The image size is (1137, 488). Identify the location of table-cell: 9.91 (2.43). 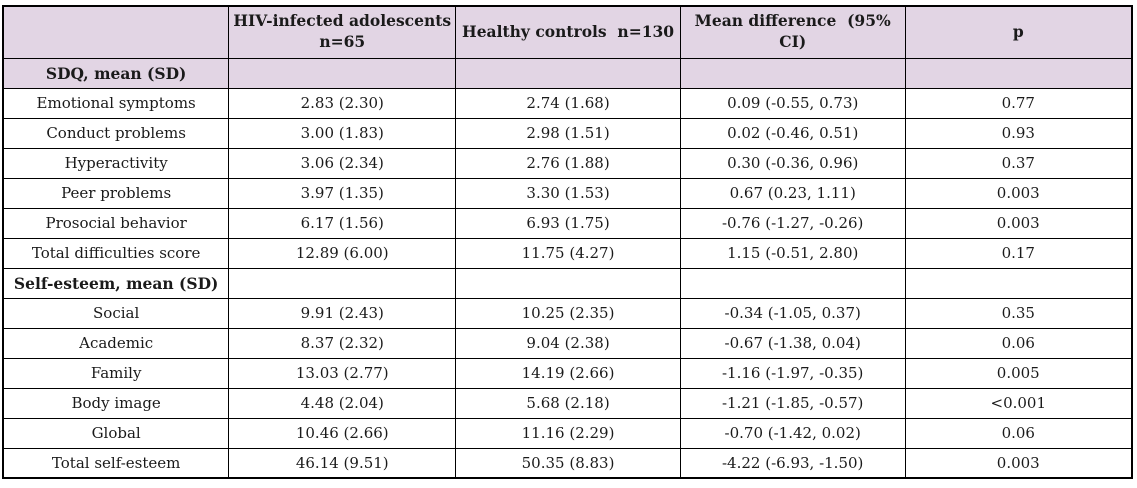
(342, 313).